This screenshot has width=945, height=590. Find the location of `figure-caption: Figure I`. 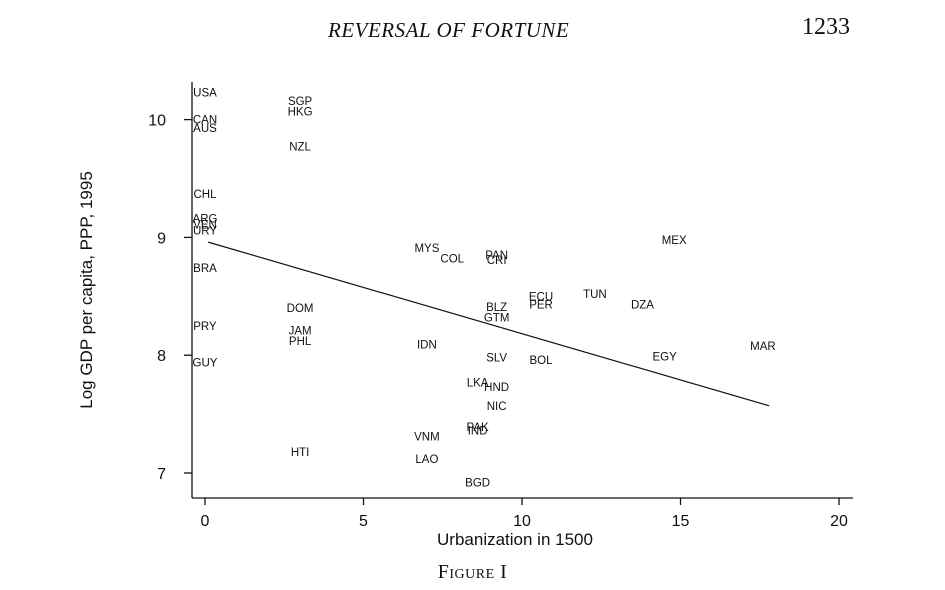

figure-caption: Figure I is located at coordinates (472, 572).